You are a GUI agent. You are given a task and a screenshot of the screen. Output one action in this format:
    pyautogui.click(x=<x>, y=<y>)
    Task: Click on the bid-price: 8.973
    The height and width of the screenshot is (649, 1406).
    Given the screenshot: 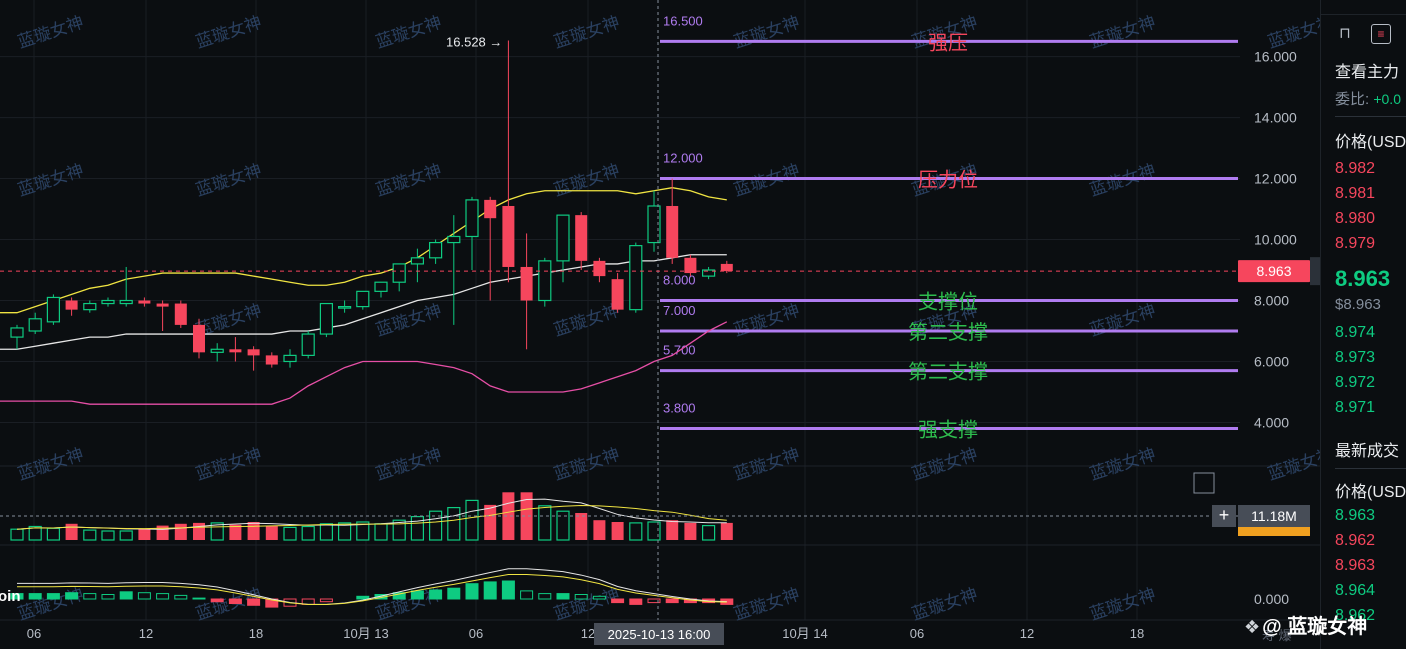 What is the action you would take?
    pyautogui.click(x=1355, y=357)
    